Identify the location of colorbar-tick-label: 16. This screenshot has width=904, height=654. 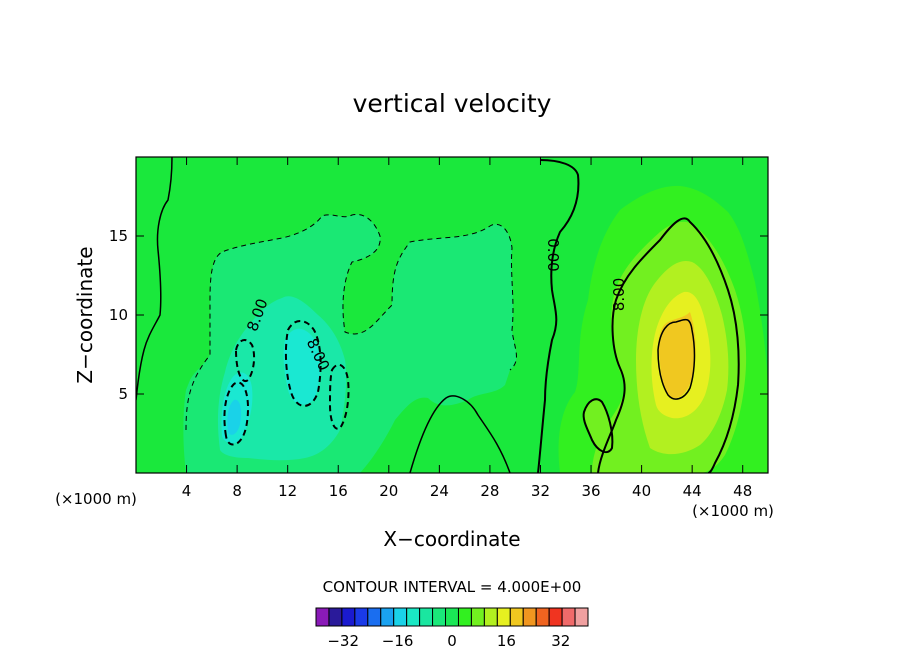
(506, 641).